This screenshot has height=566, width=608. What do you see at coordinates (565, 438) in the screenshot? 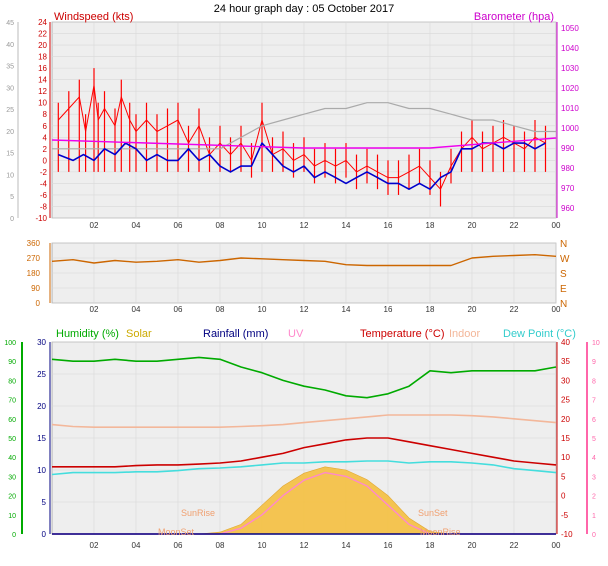
I see `temperature-y-tick-label: 15` at bounding box center [565, 438].